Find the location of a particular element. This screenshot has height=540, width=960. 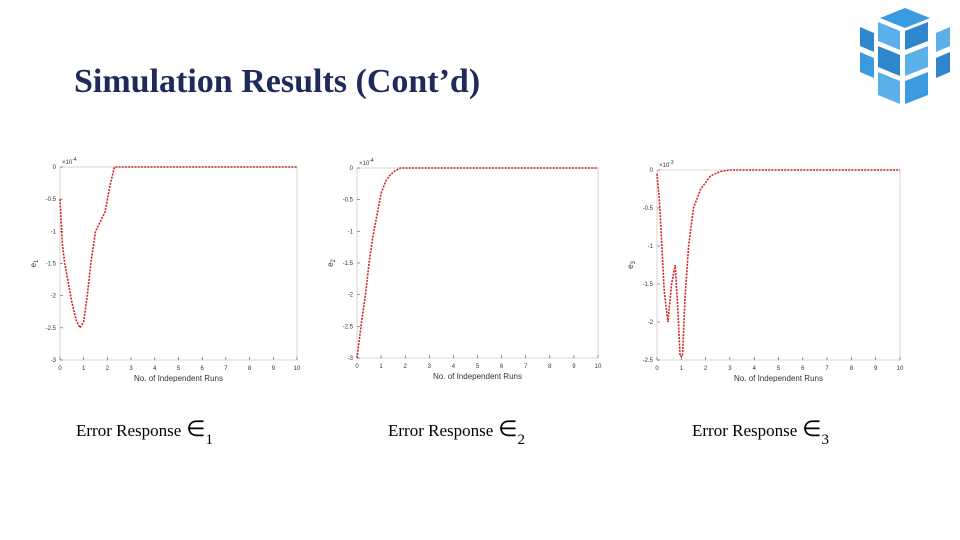

caption-subscript: 1 is located at coordinates (209, 440).